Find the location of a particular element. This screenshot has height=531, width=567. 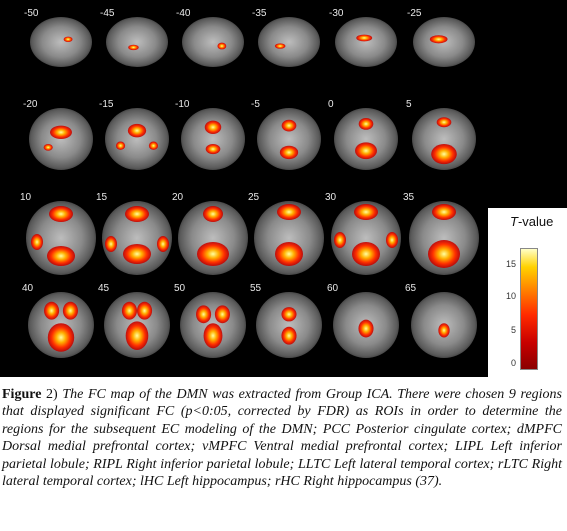

colorbar-tick: 5 is located at coordinates (513, 330).